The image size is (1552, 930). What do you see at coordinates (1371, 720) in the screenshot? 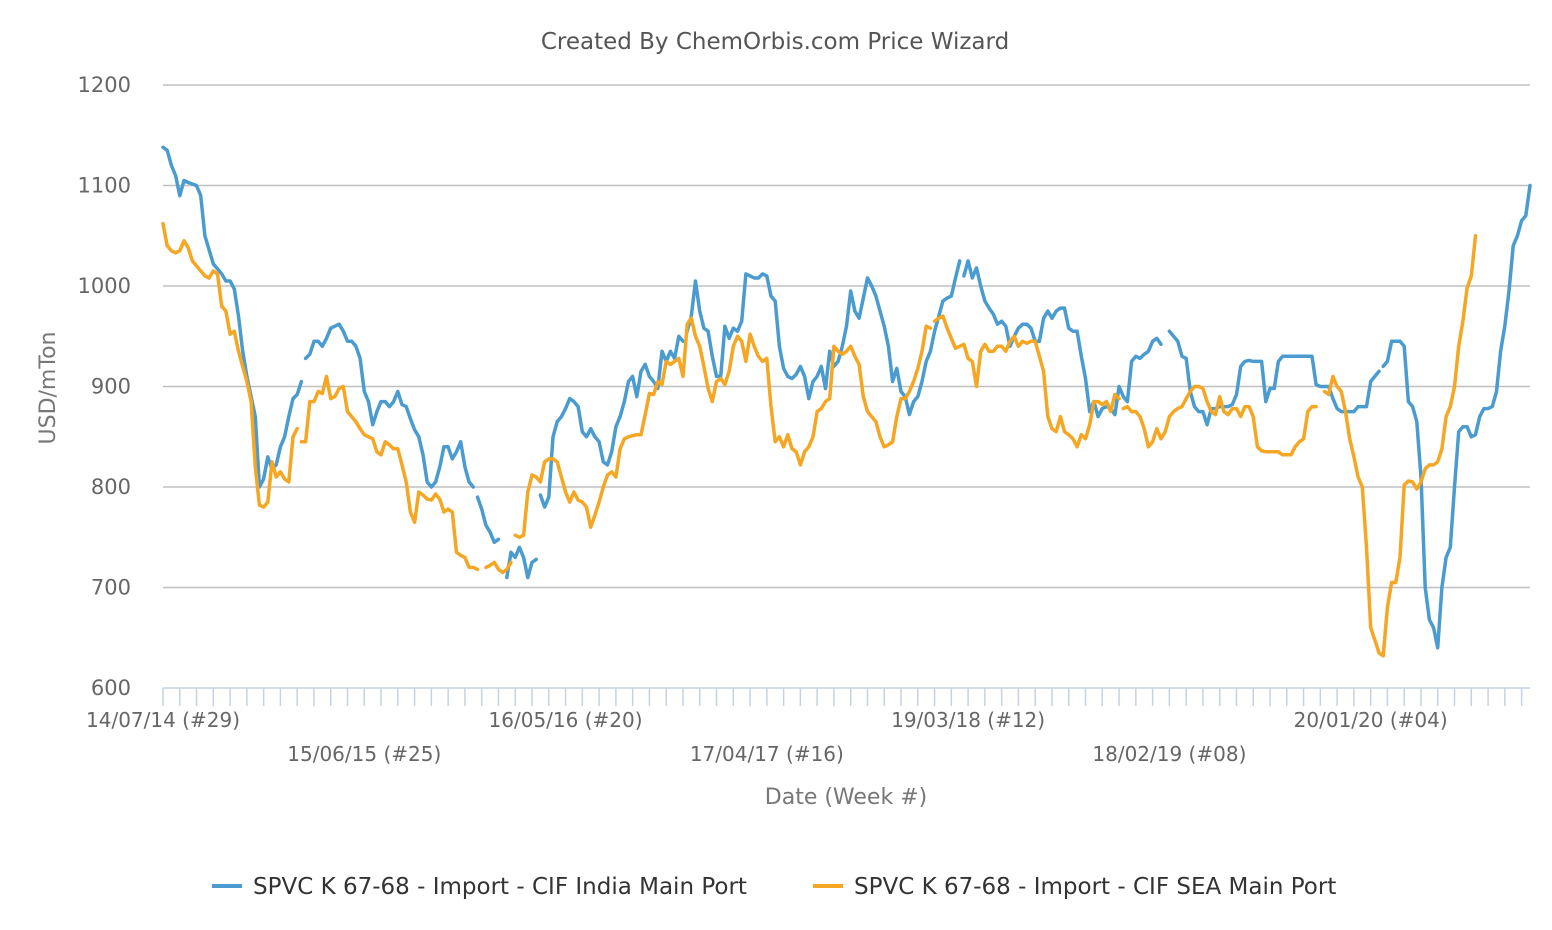
I see `x-tick-label: 20/01/20 (#04)` at bounding box center [1371, 720].